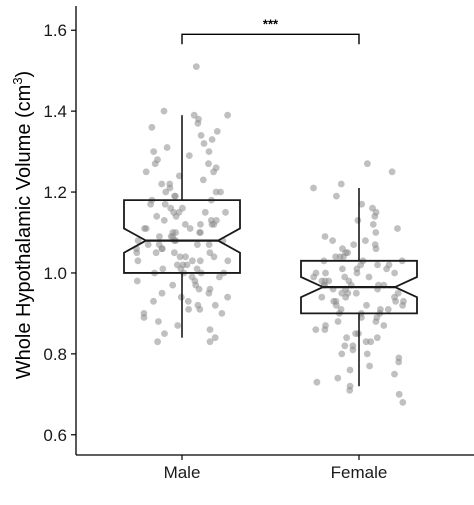  I want to click on y-axis-title: Whole Hypothalamic Volume (cm3), so click(22, 225).